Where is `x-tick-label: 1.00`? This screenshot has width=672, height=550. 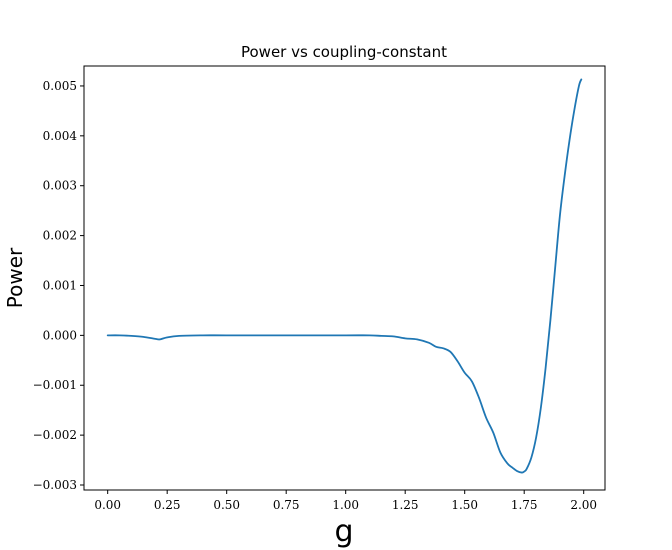
x-tick-label: 1.00 is located at coordinates (345, 505).